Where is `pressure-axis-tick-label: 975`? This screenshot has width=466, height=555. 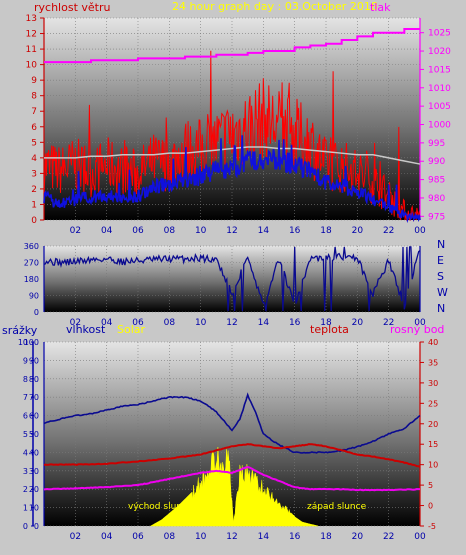
pressure-axis-tick-label: 975 is located at coordinates (436, 217).